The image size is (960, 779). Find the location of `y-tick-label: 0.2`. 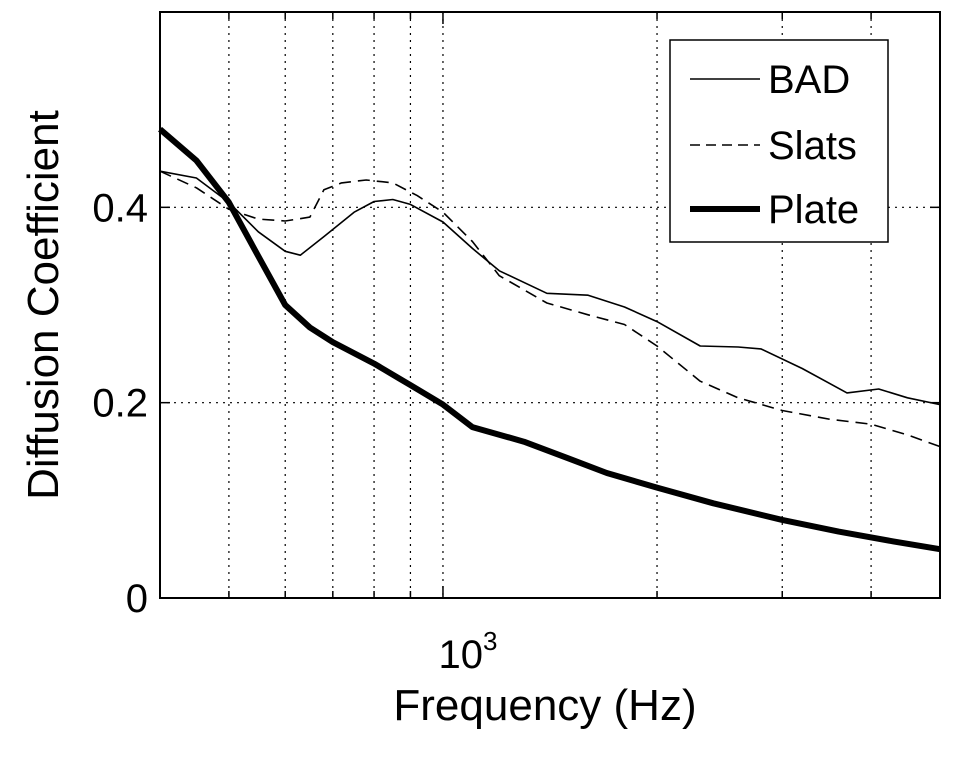

y-tick-label: 0.2 is located at coordinates (120, 404).